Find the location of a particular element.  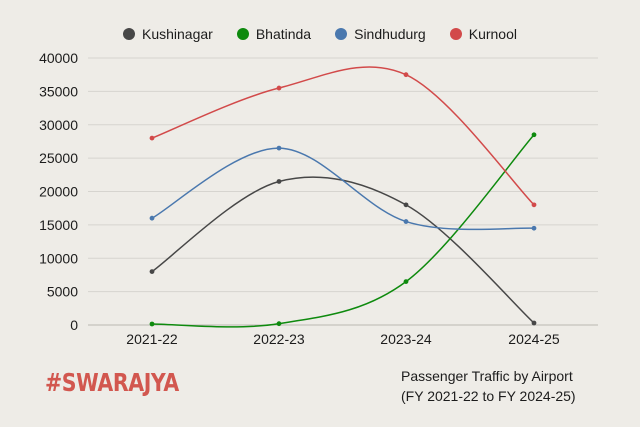

y-tick-label: 35000 is located at coordinates (58, 91).